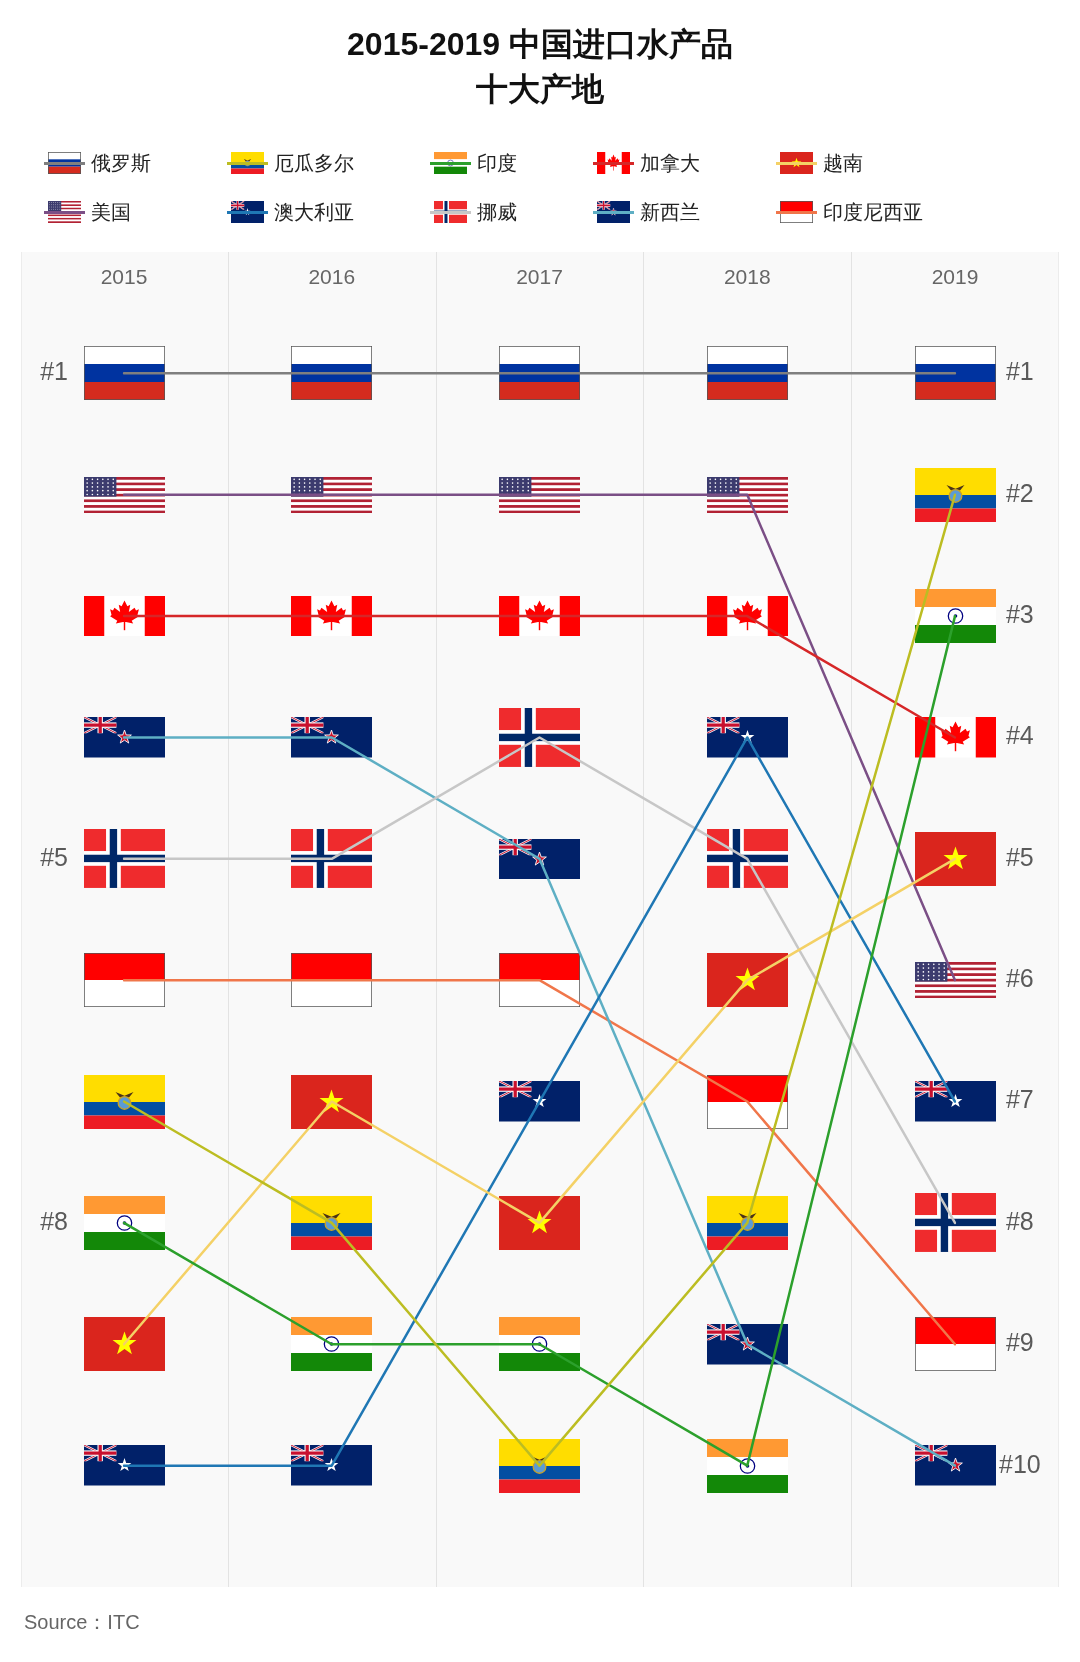  I want to click on y2-tick-label: #2, so click(1019, 492).